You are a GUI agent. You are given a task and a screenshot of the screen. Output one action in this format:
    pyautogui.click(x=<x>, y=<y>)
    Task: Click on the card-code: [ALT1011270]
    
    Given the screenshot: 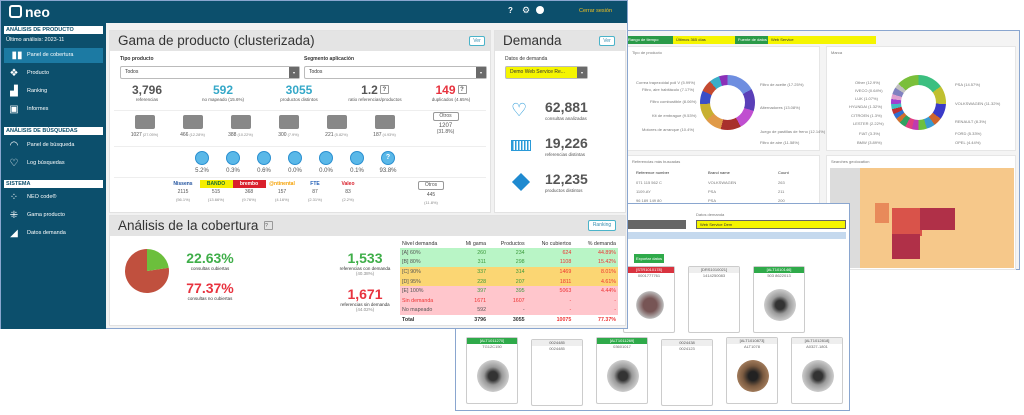 What is the action you would take?
    pyautogui.click(x=492, y=341)
    